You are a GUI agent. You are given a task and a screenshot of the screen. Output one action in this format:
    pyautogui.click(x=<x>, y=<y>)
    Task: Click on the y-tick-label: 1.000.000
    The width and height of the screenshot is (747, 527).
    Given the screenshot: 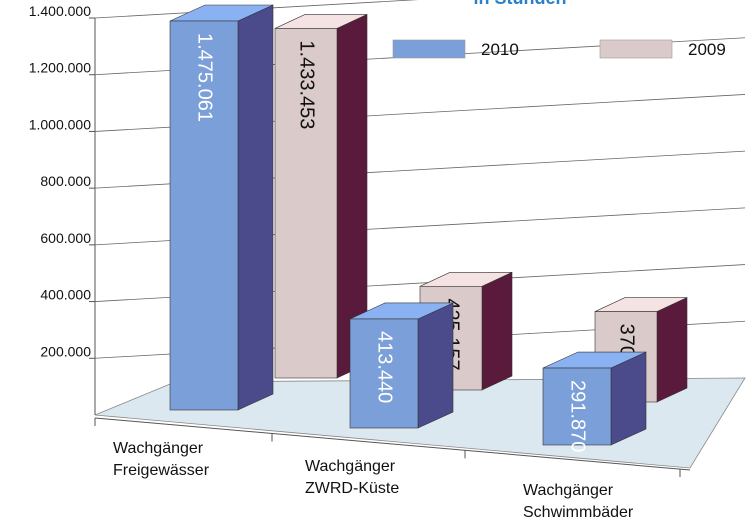 What is the action you would take?
    pyautogui.click(x=60, y=124)
    